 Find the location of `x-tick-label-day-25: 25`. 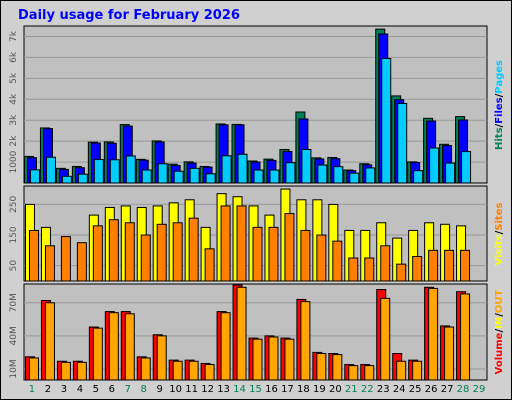

x-tick-label-day-25: 25 is located at coordinates (415, 389).